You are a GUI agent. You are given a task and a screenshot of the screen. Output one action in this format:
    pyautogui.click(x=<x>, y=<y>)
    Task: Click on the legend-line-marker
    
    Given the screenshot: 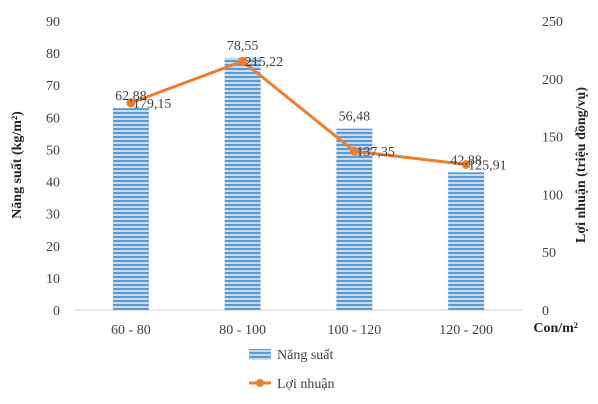 What is the action you would take?
    pyautogui.click(x=260, y=383)
    